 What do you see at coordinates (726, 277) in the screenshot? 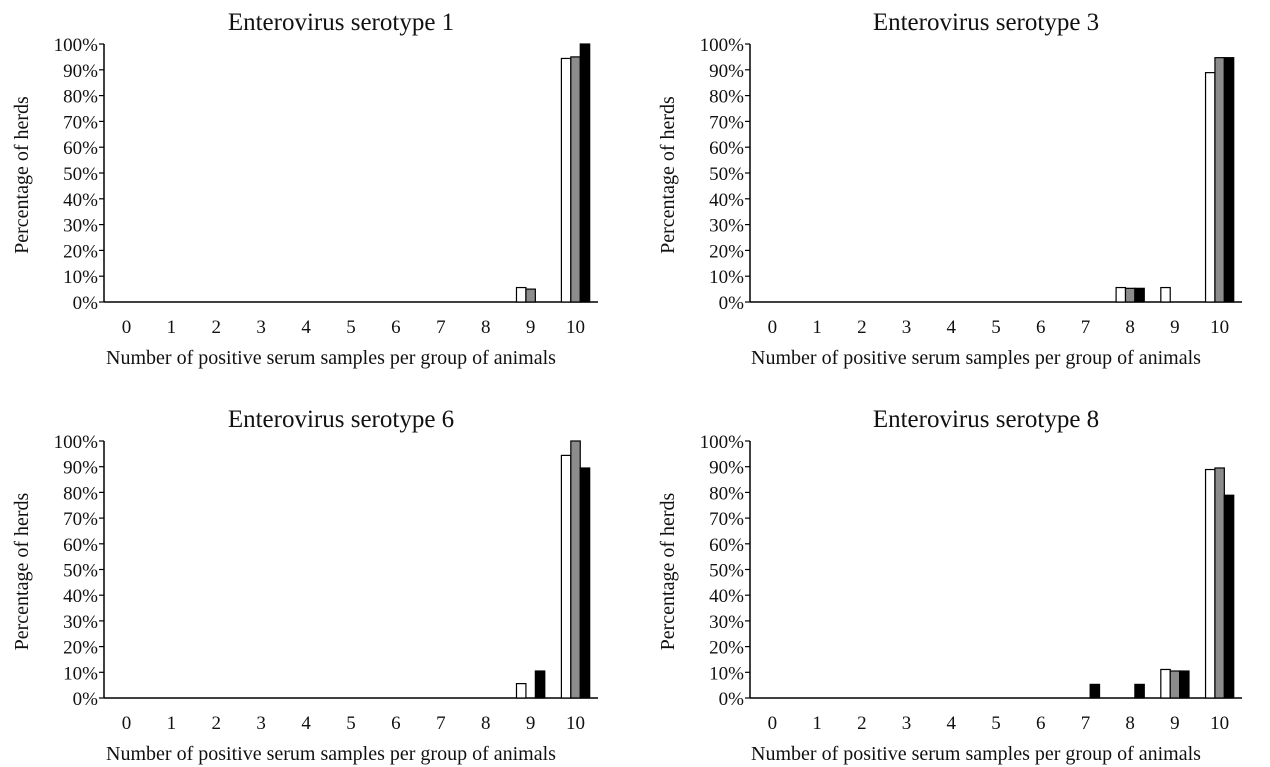
I see `y-tick-label: 10%` at bounding box center [726, 277].